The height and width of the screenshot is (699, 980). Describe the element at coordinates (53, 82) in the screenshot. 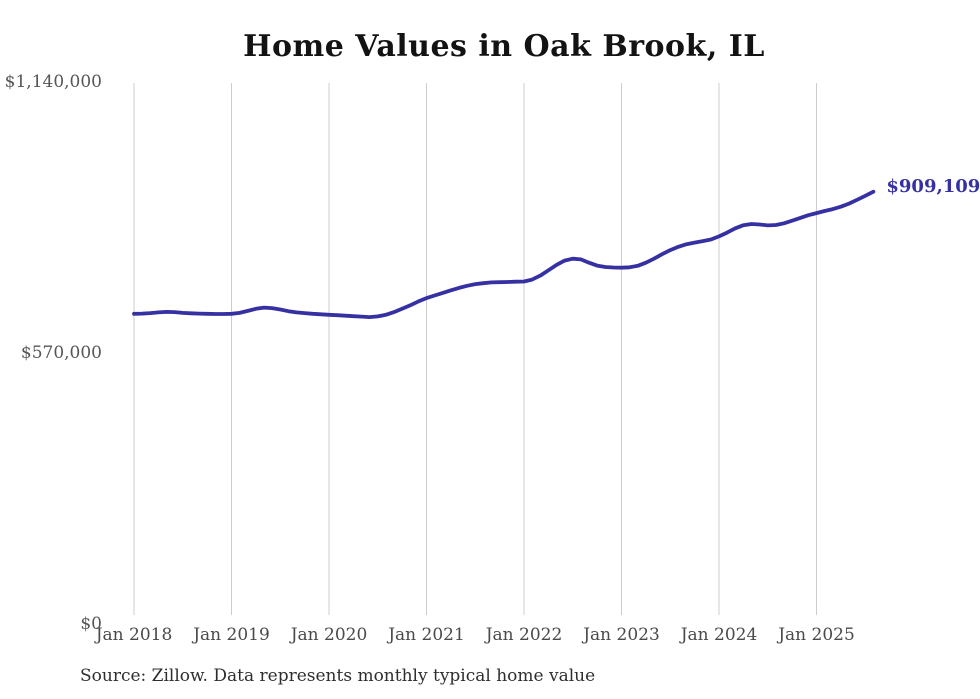

I see `y-axis-tick-label: $1,140,000` at that location.